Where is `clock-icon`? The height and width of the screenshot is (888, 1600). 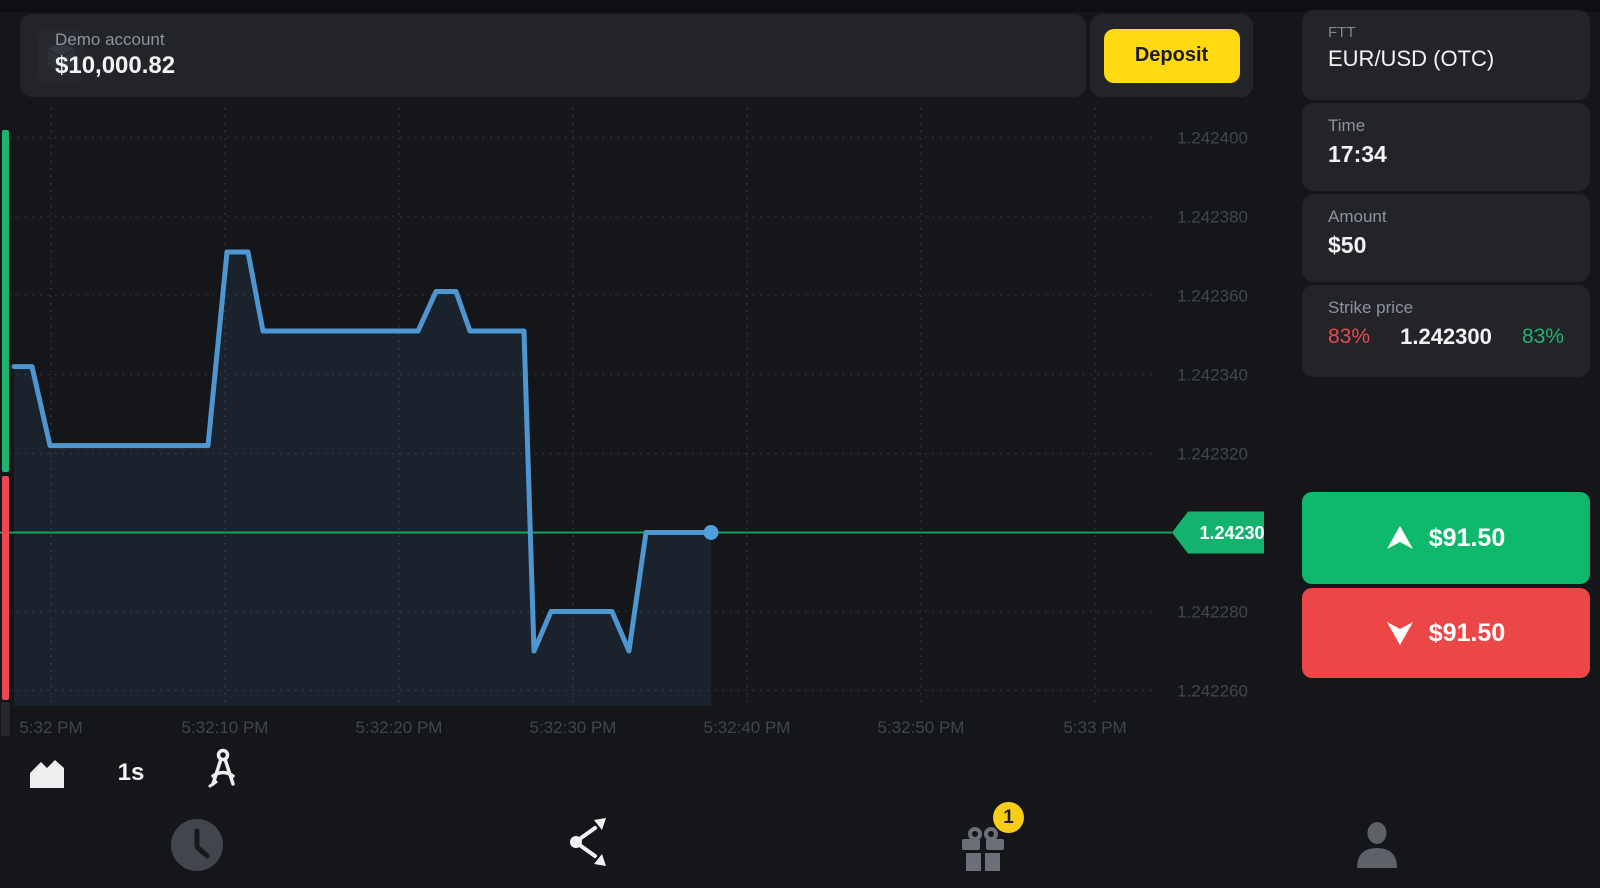 clock-icon is located at coordinates (197, 844).